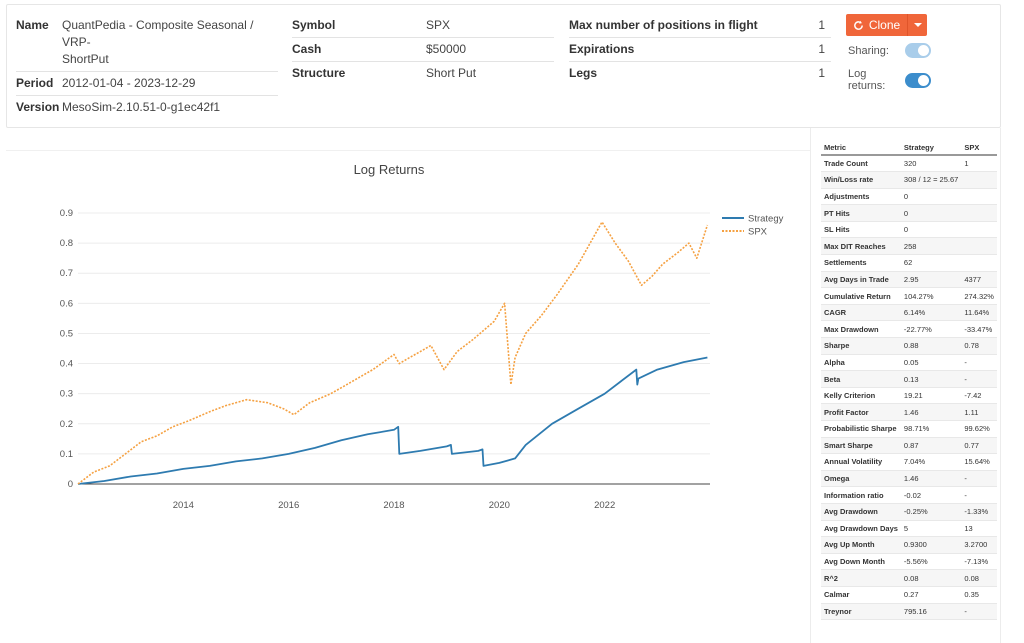 Image resolution: width=1024 pixels, height=643 pixels. Describe the element at coordinates (70, 484) in the screenshot. I see `y-tick-label: 0` at that location.